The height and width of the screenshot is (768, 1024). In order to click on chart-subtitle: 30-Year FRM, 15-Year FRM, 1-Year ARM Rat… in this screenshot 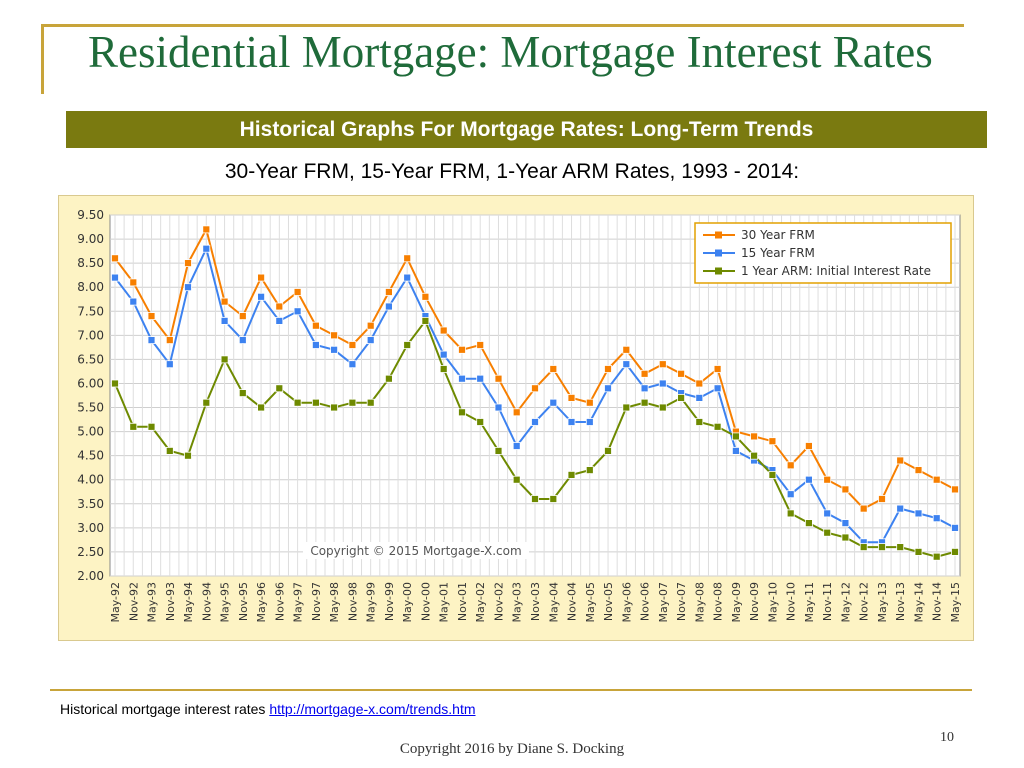, I will do `click(512, 171)`.